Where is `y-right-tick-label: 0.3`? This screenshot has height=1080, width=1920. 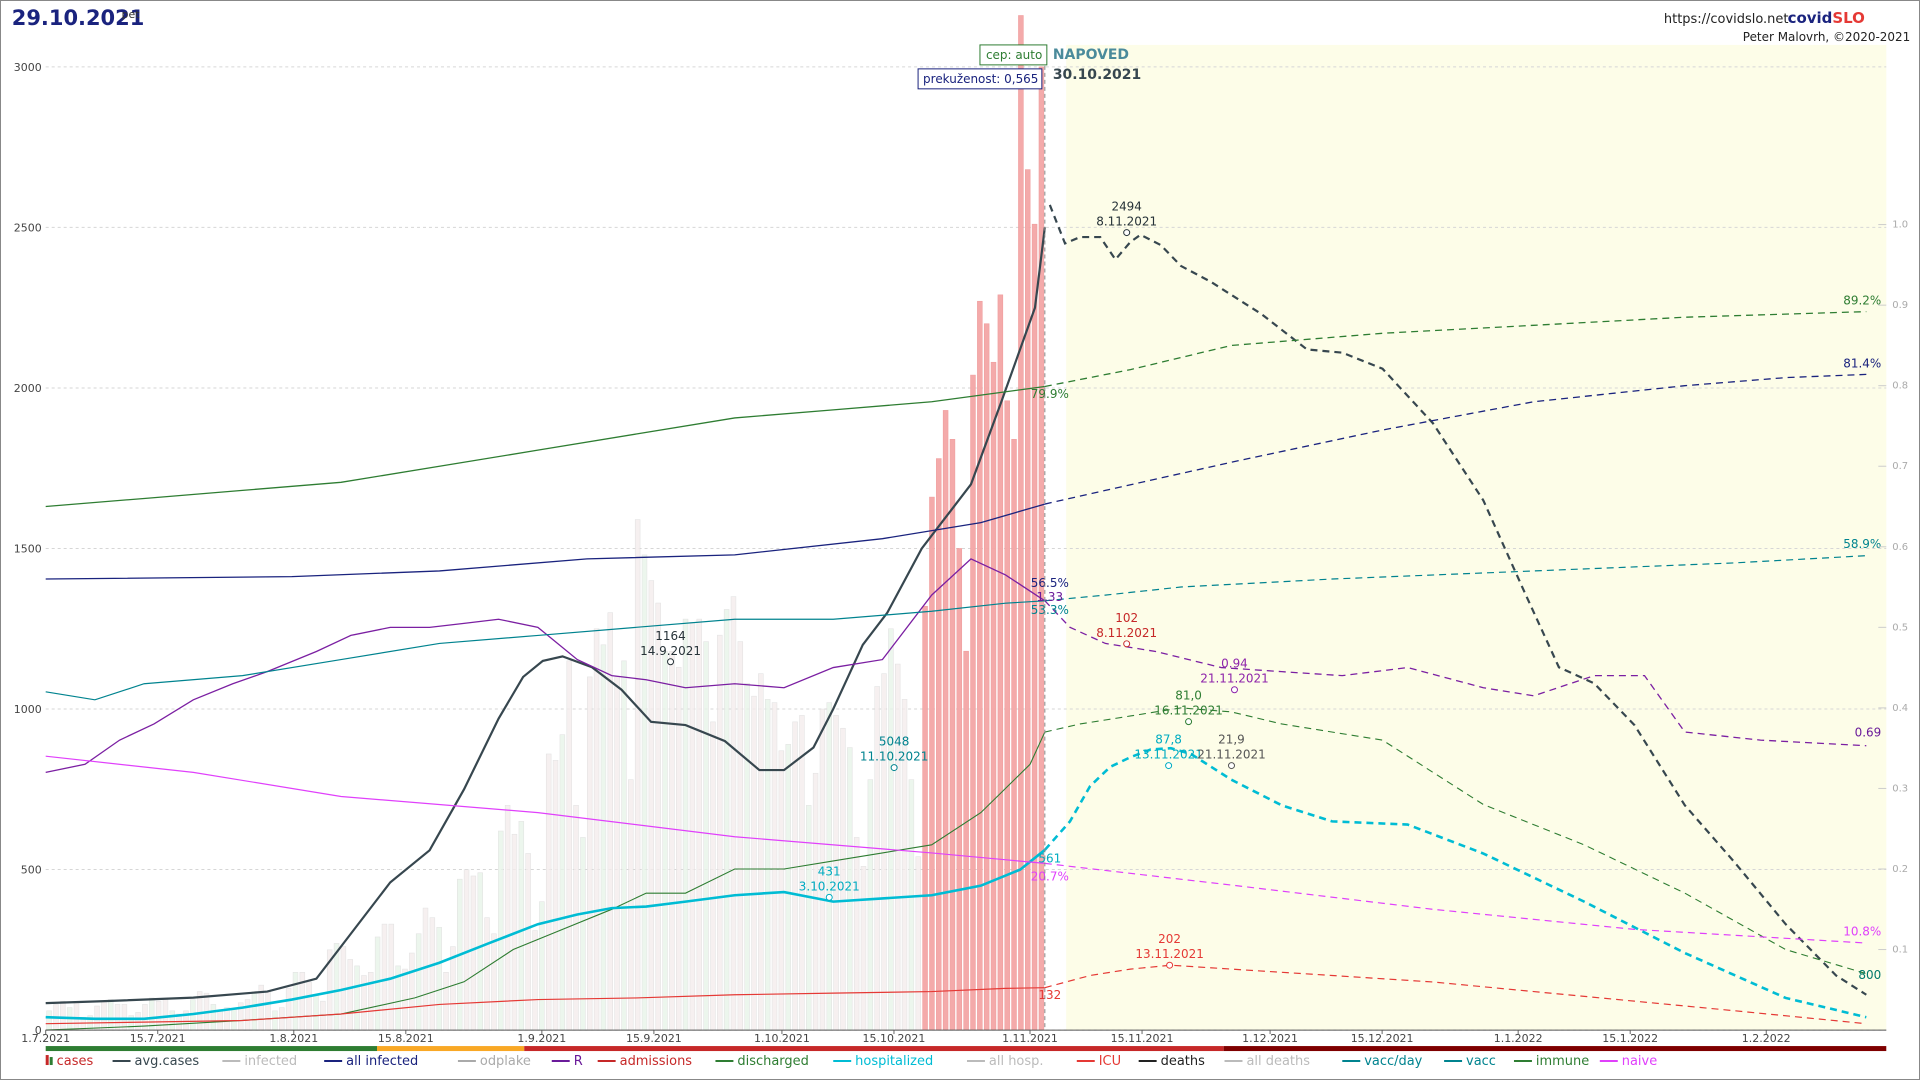
y-right-tick-label: 0.3 is located at coordinates (1900, 788).